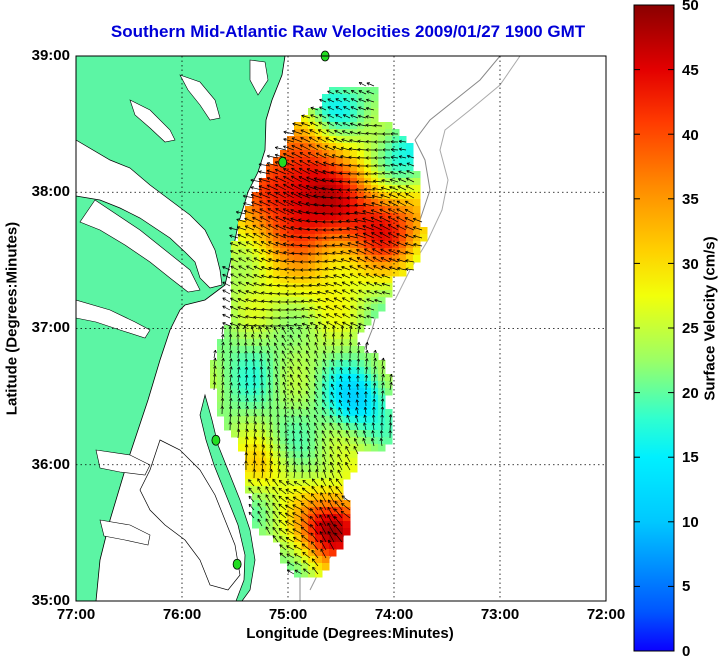 This screenshot has width=724, height=660. What do you see at coordinates (690, 199) in the screenshot?
I see `colorbar-tick-label: 35` at bounding box center [690, 199].